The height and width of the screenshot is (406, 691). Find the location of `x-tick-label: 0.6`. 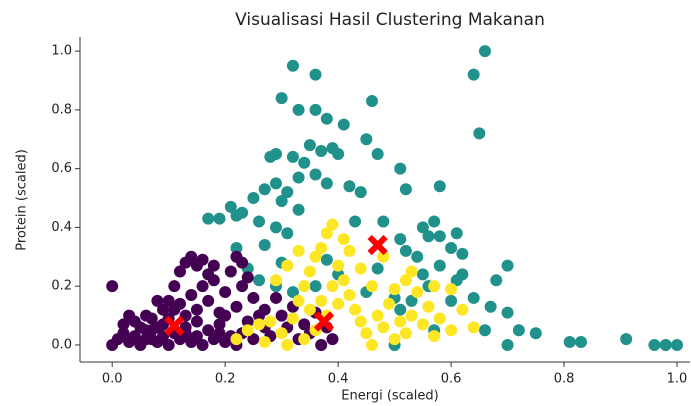

x-tick-label: 0.6 is located at coordinates (451, 379).